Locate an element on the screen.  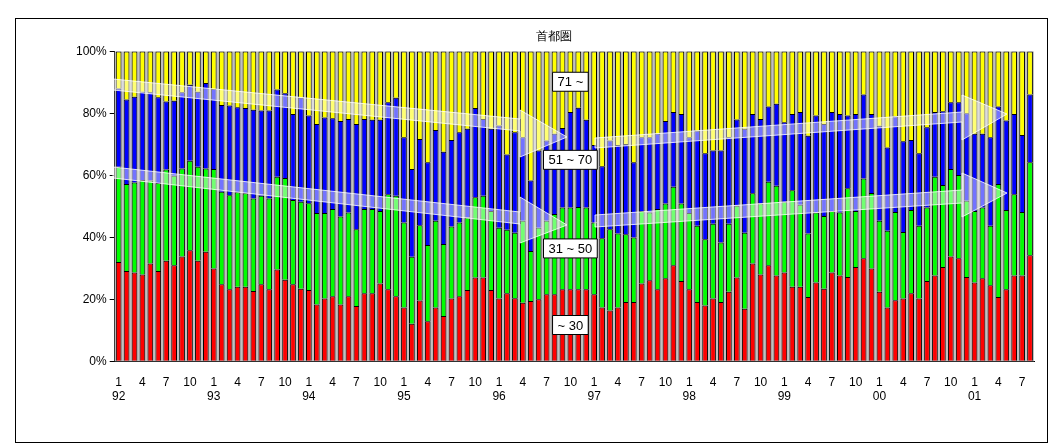
y-tick-label: 100% is located at coordinates (91, 50).